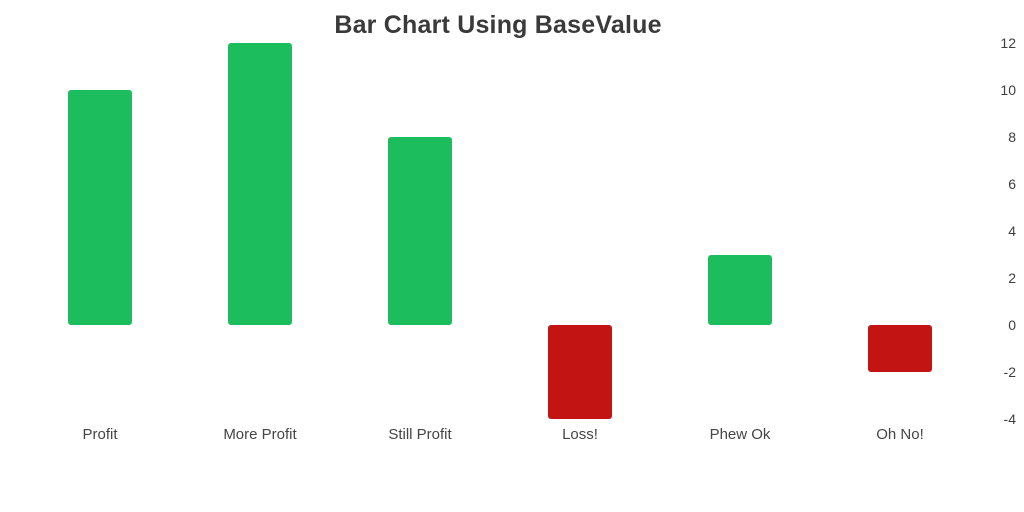 The height and width of the screenshot is (512, 1024). I want to click on chart-title: Bar Chart Using BaseValue, so click(498, 25).